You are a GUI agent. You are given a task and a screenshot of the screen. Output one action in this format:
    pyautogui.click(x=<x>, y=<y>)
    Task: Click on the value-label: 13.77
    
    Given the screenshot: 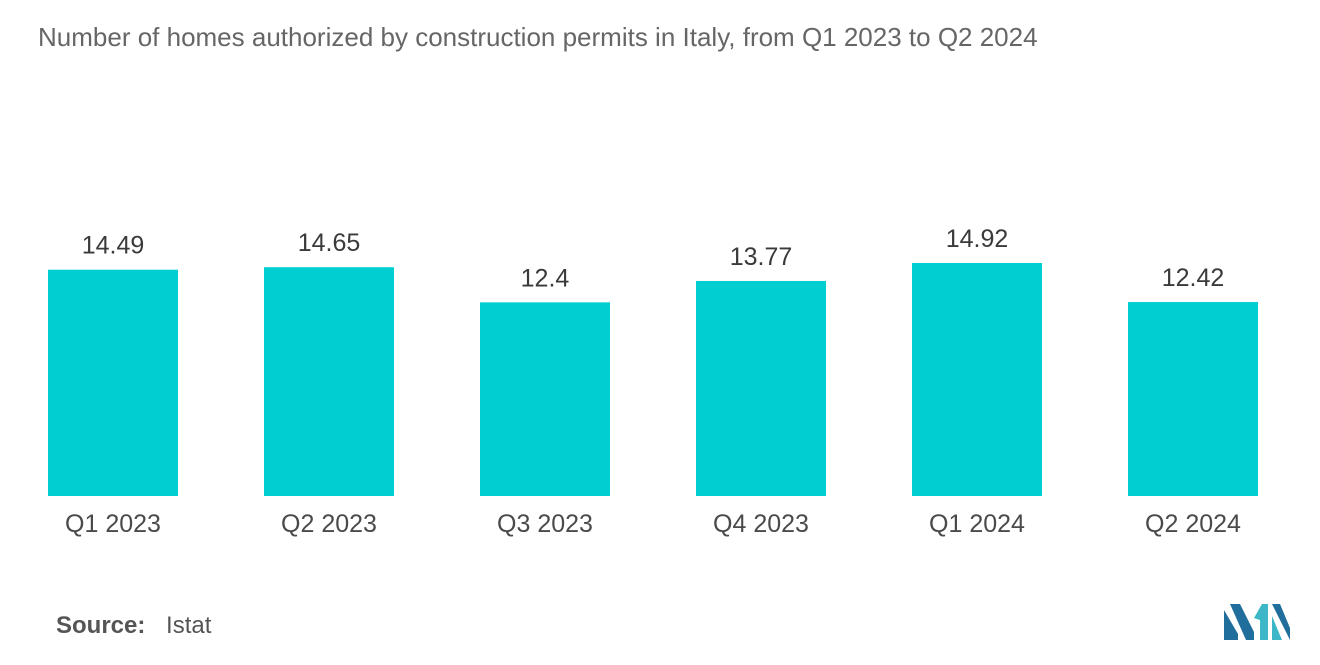 What is the action you would take?
    pyautogui.click(x=761, y=257)
    